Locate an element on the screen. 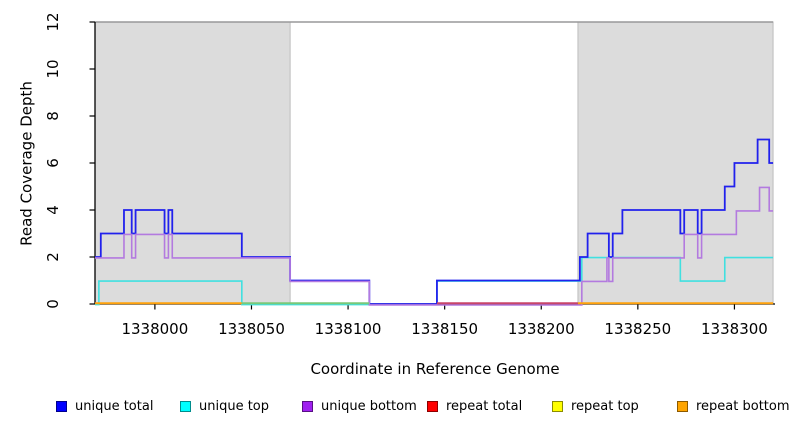 The height and width of the screenshot is (432, 792). x-tick-label: 1338300 is located at coordinates (734, 329).